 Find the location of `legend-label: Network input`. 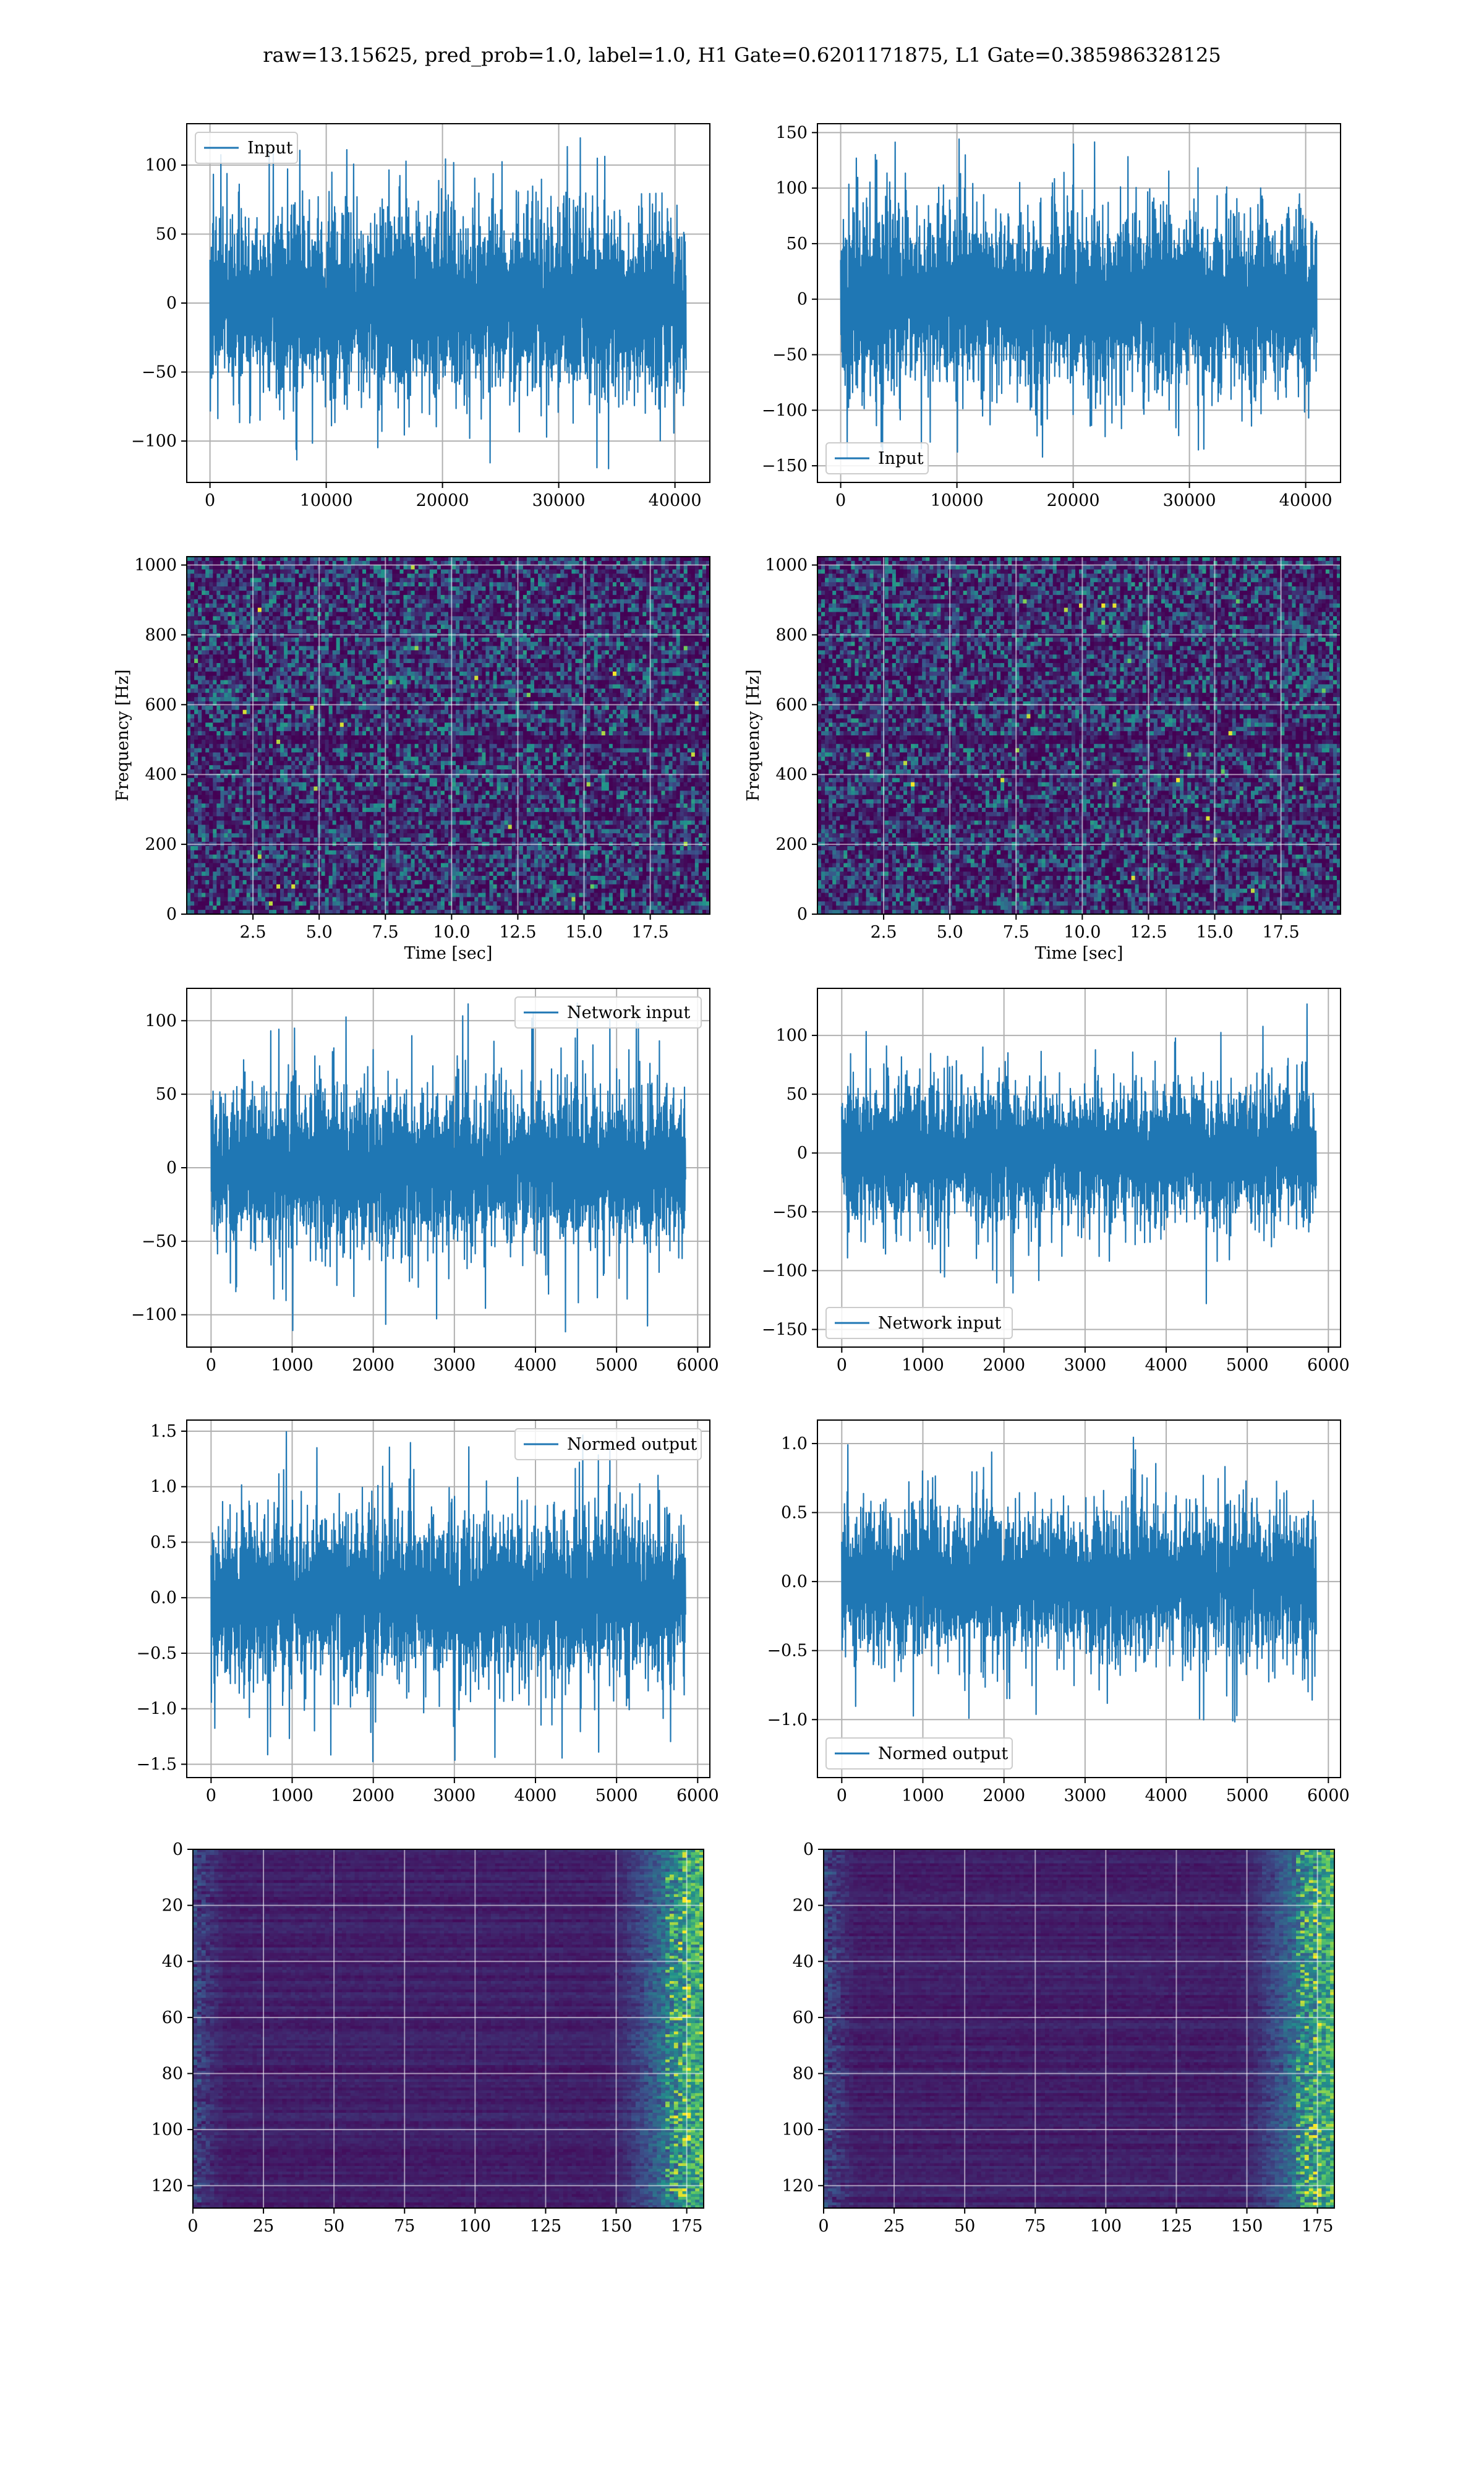

legend-label: Network input is located at coordinates (939, 1324).